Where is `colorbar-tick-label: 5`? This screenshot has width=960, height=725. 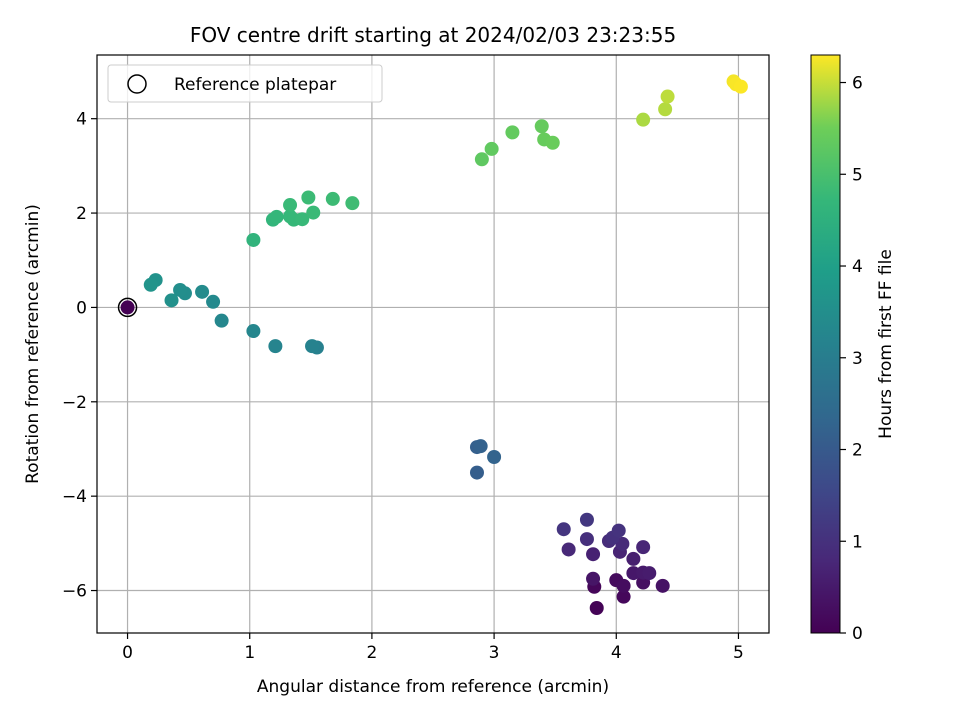 colorbar-tick-label: 5 is located at coordinates (857, 175).